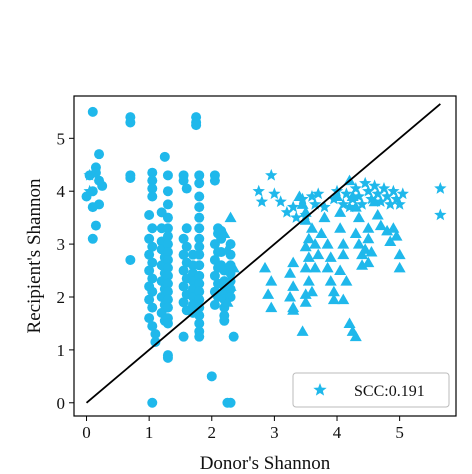 This screenshot has height=474, width=472. I want to click on y-tick-label: 5, so click(61, 138).